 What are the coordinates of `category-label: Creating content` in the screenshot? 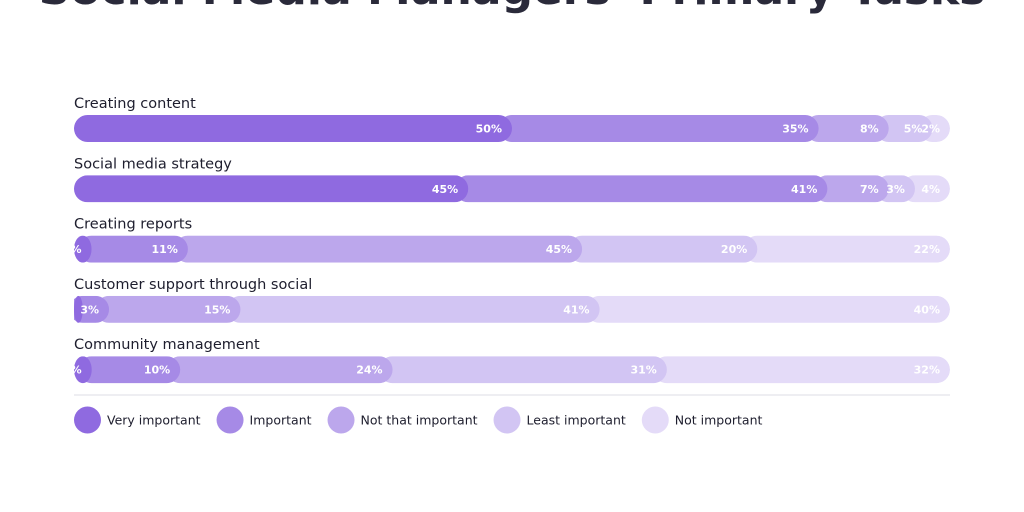 It's located at (135, 104).